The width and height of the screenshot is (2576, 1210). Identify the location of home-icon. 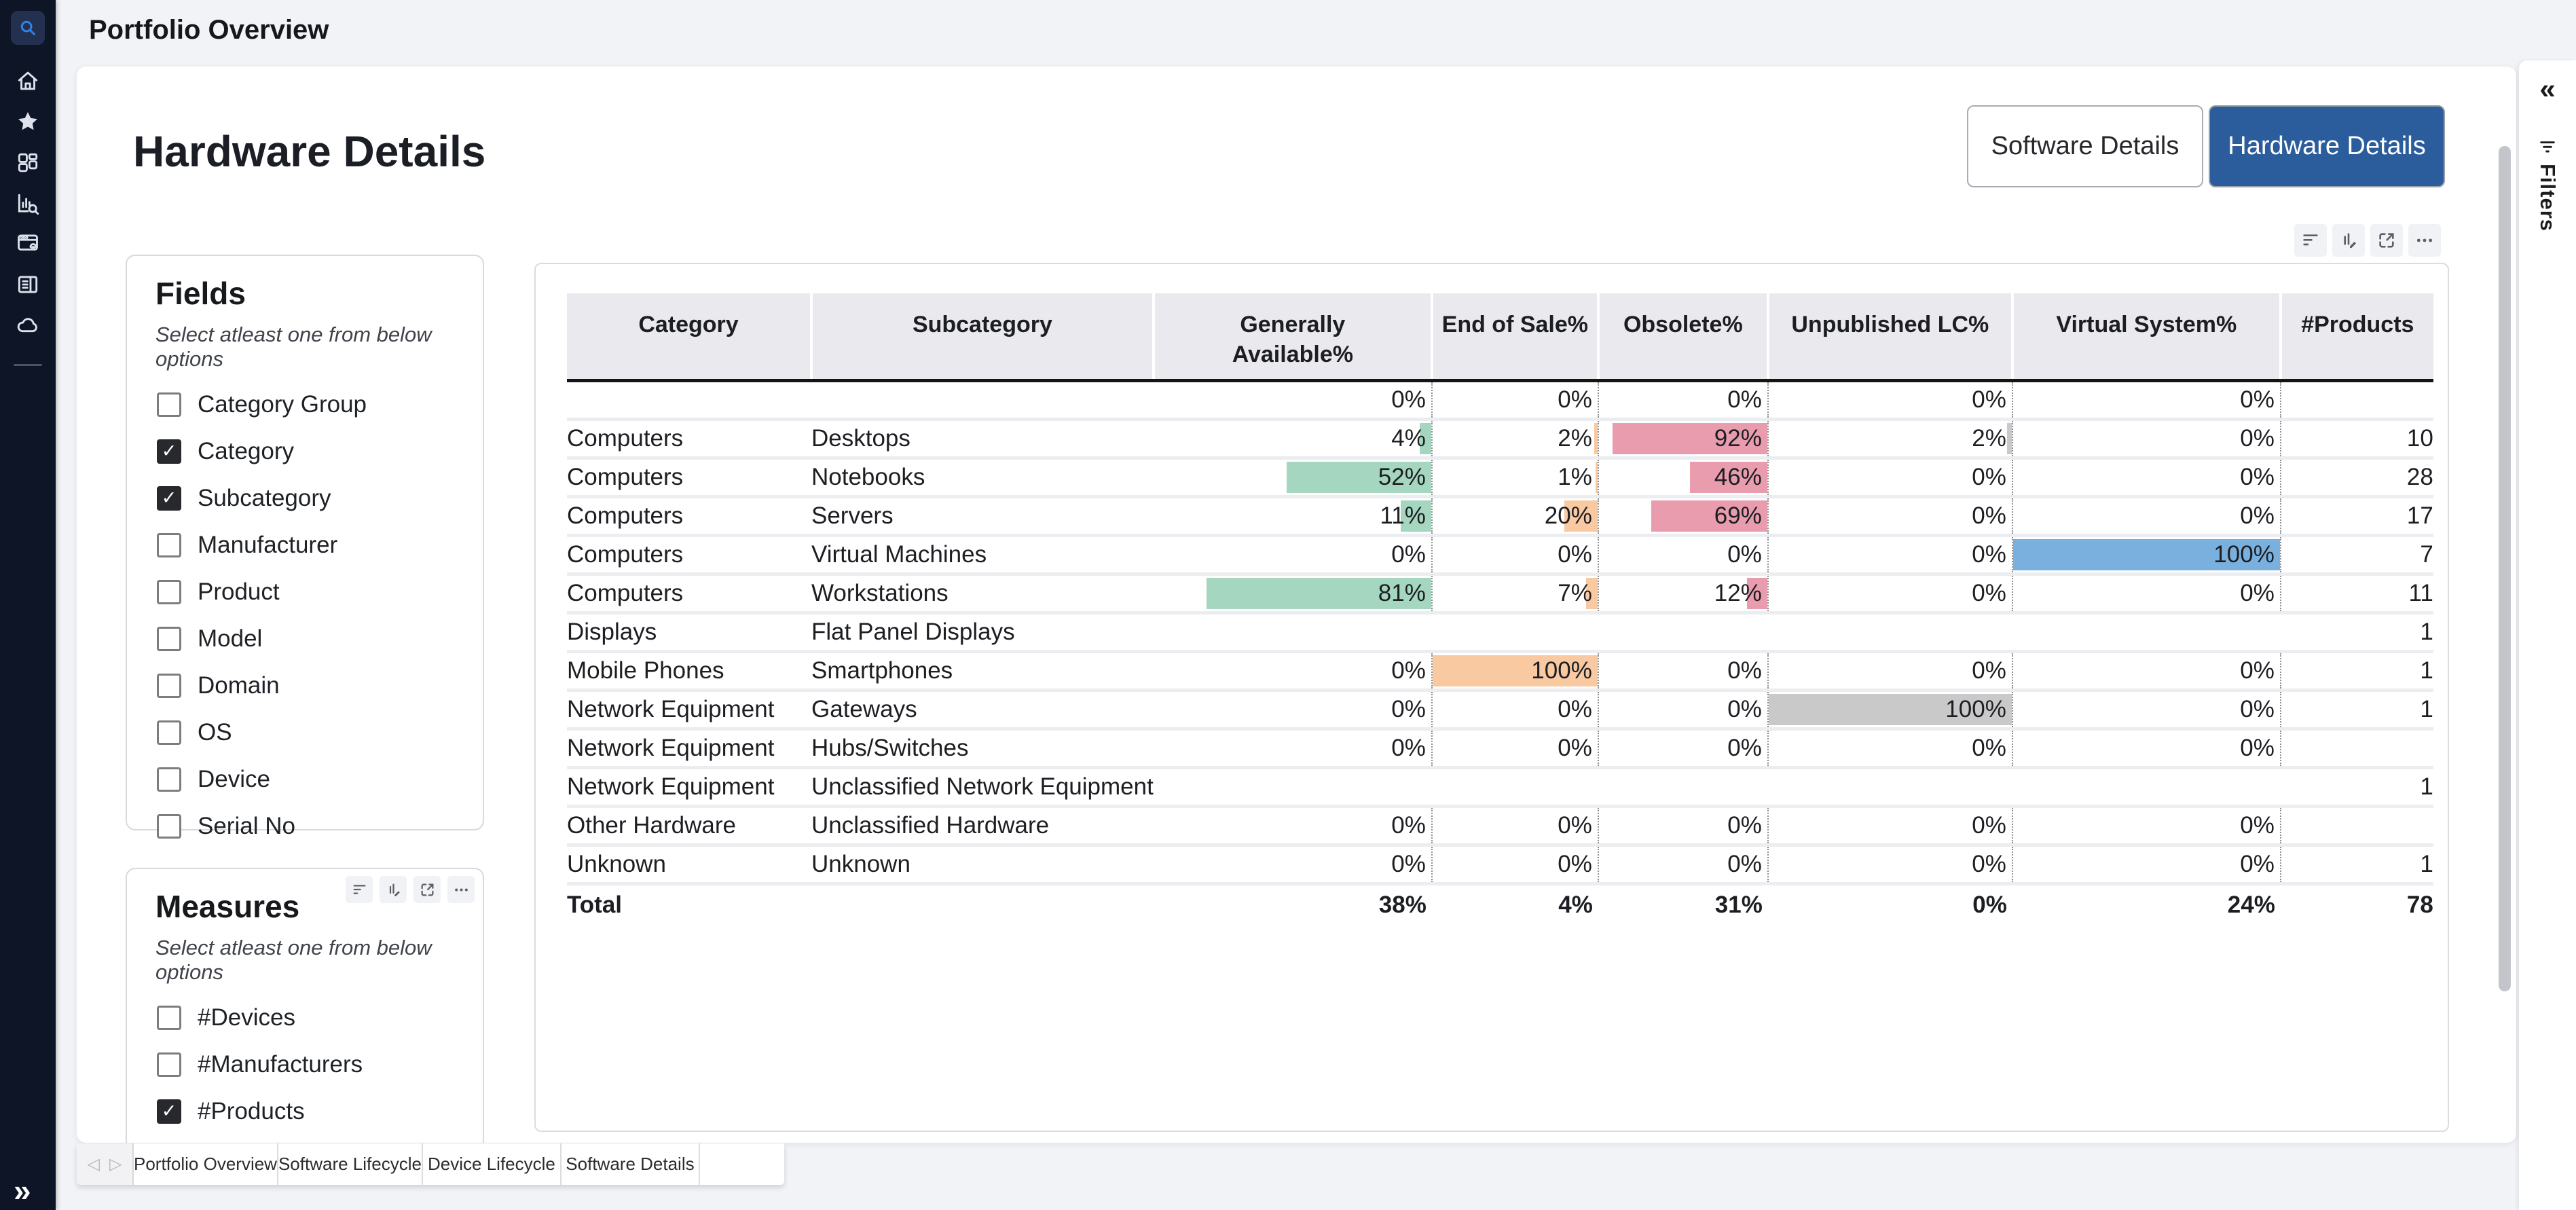
(28, 81).